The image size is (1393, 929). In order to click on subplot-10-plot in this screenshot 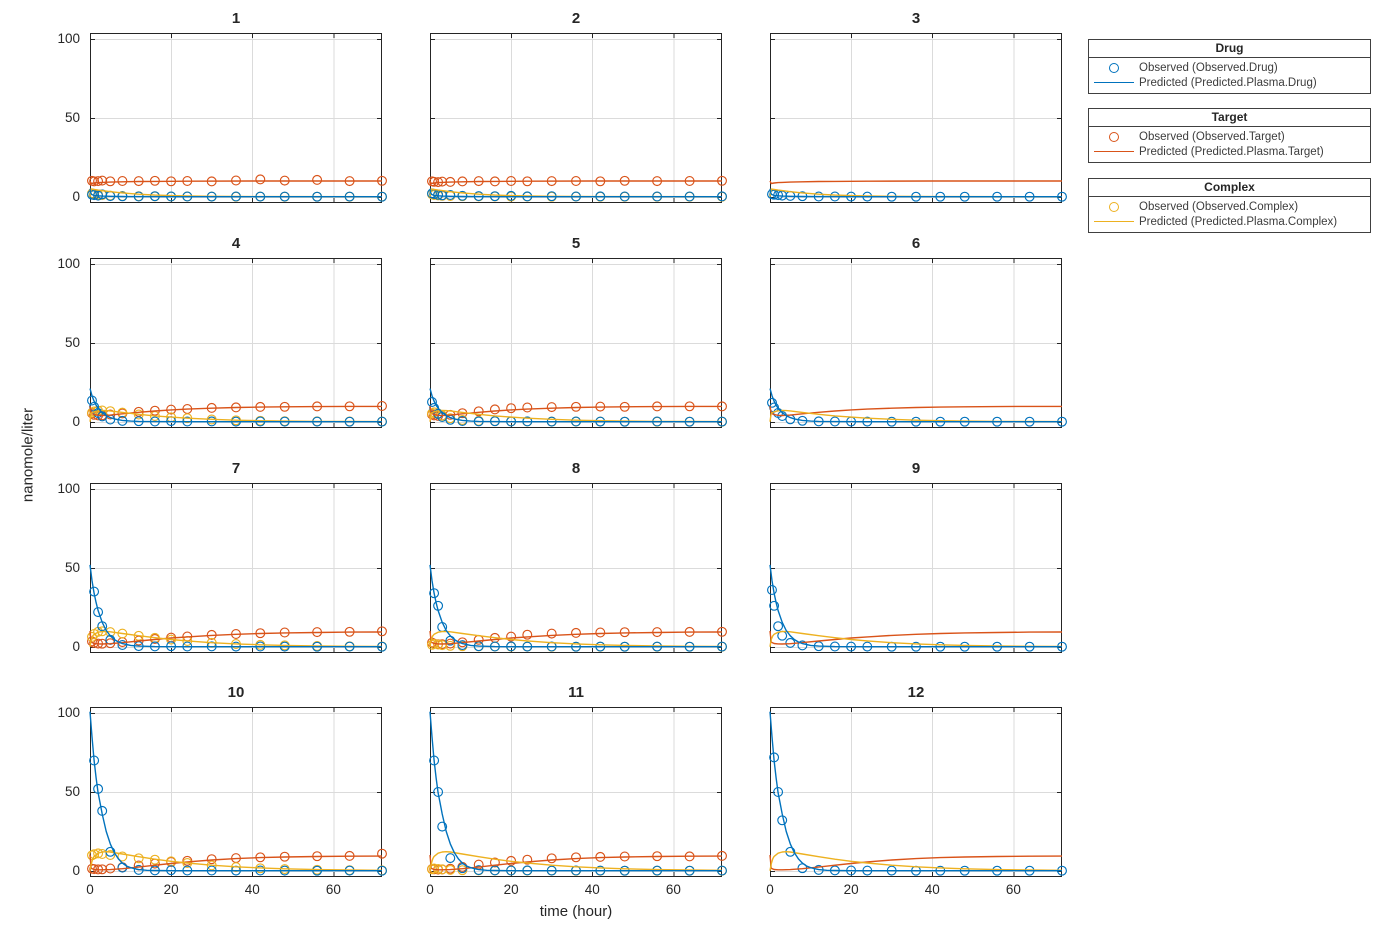, I will do `click(237, 792)`.